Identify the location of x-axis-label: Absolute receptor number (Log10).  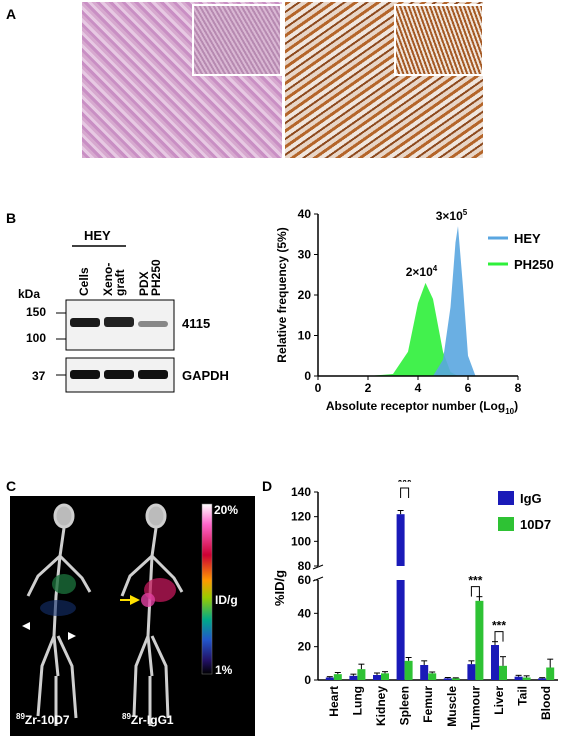
(422, 407).